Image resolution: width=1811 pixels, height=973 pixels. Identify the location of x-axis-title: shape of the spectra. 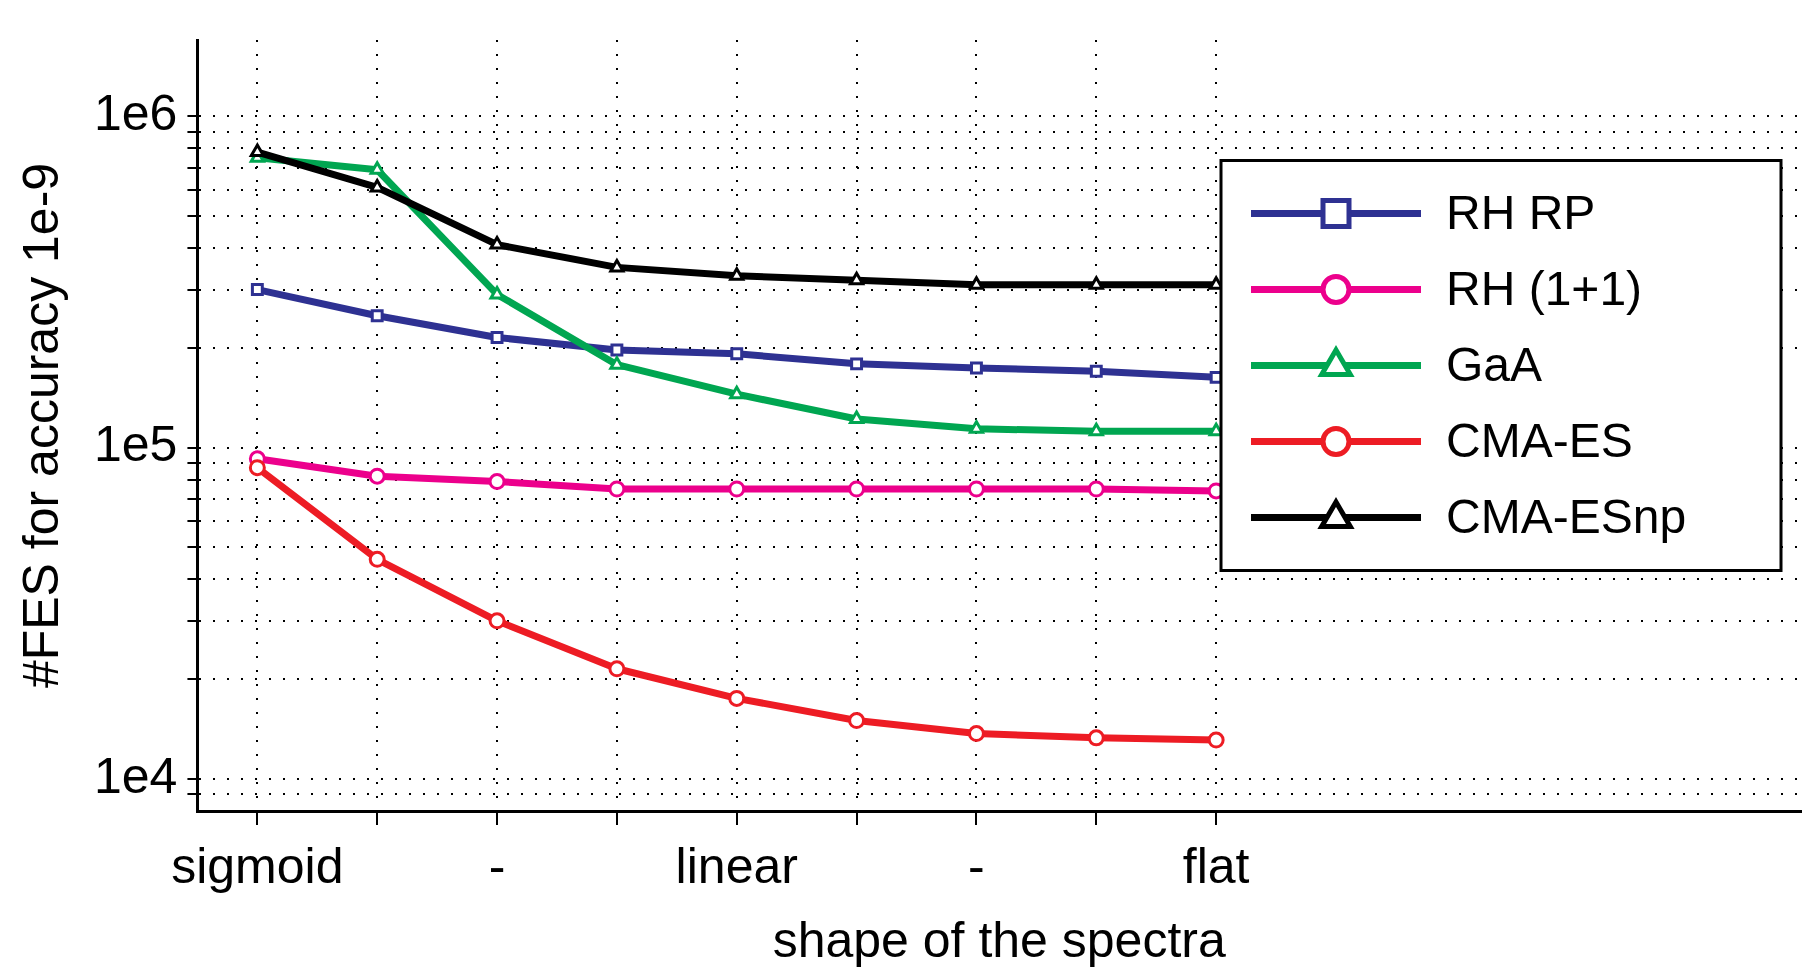
(999, 939).